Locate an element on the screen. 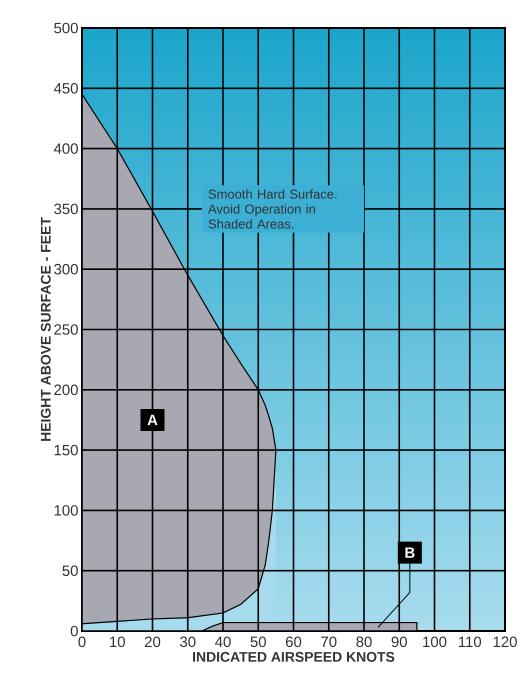 This screenshot has height=697, width=530. y-tick-label: 50 is located at coordinates (70, 570).